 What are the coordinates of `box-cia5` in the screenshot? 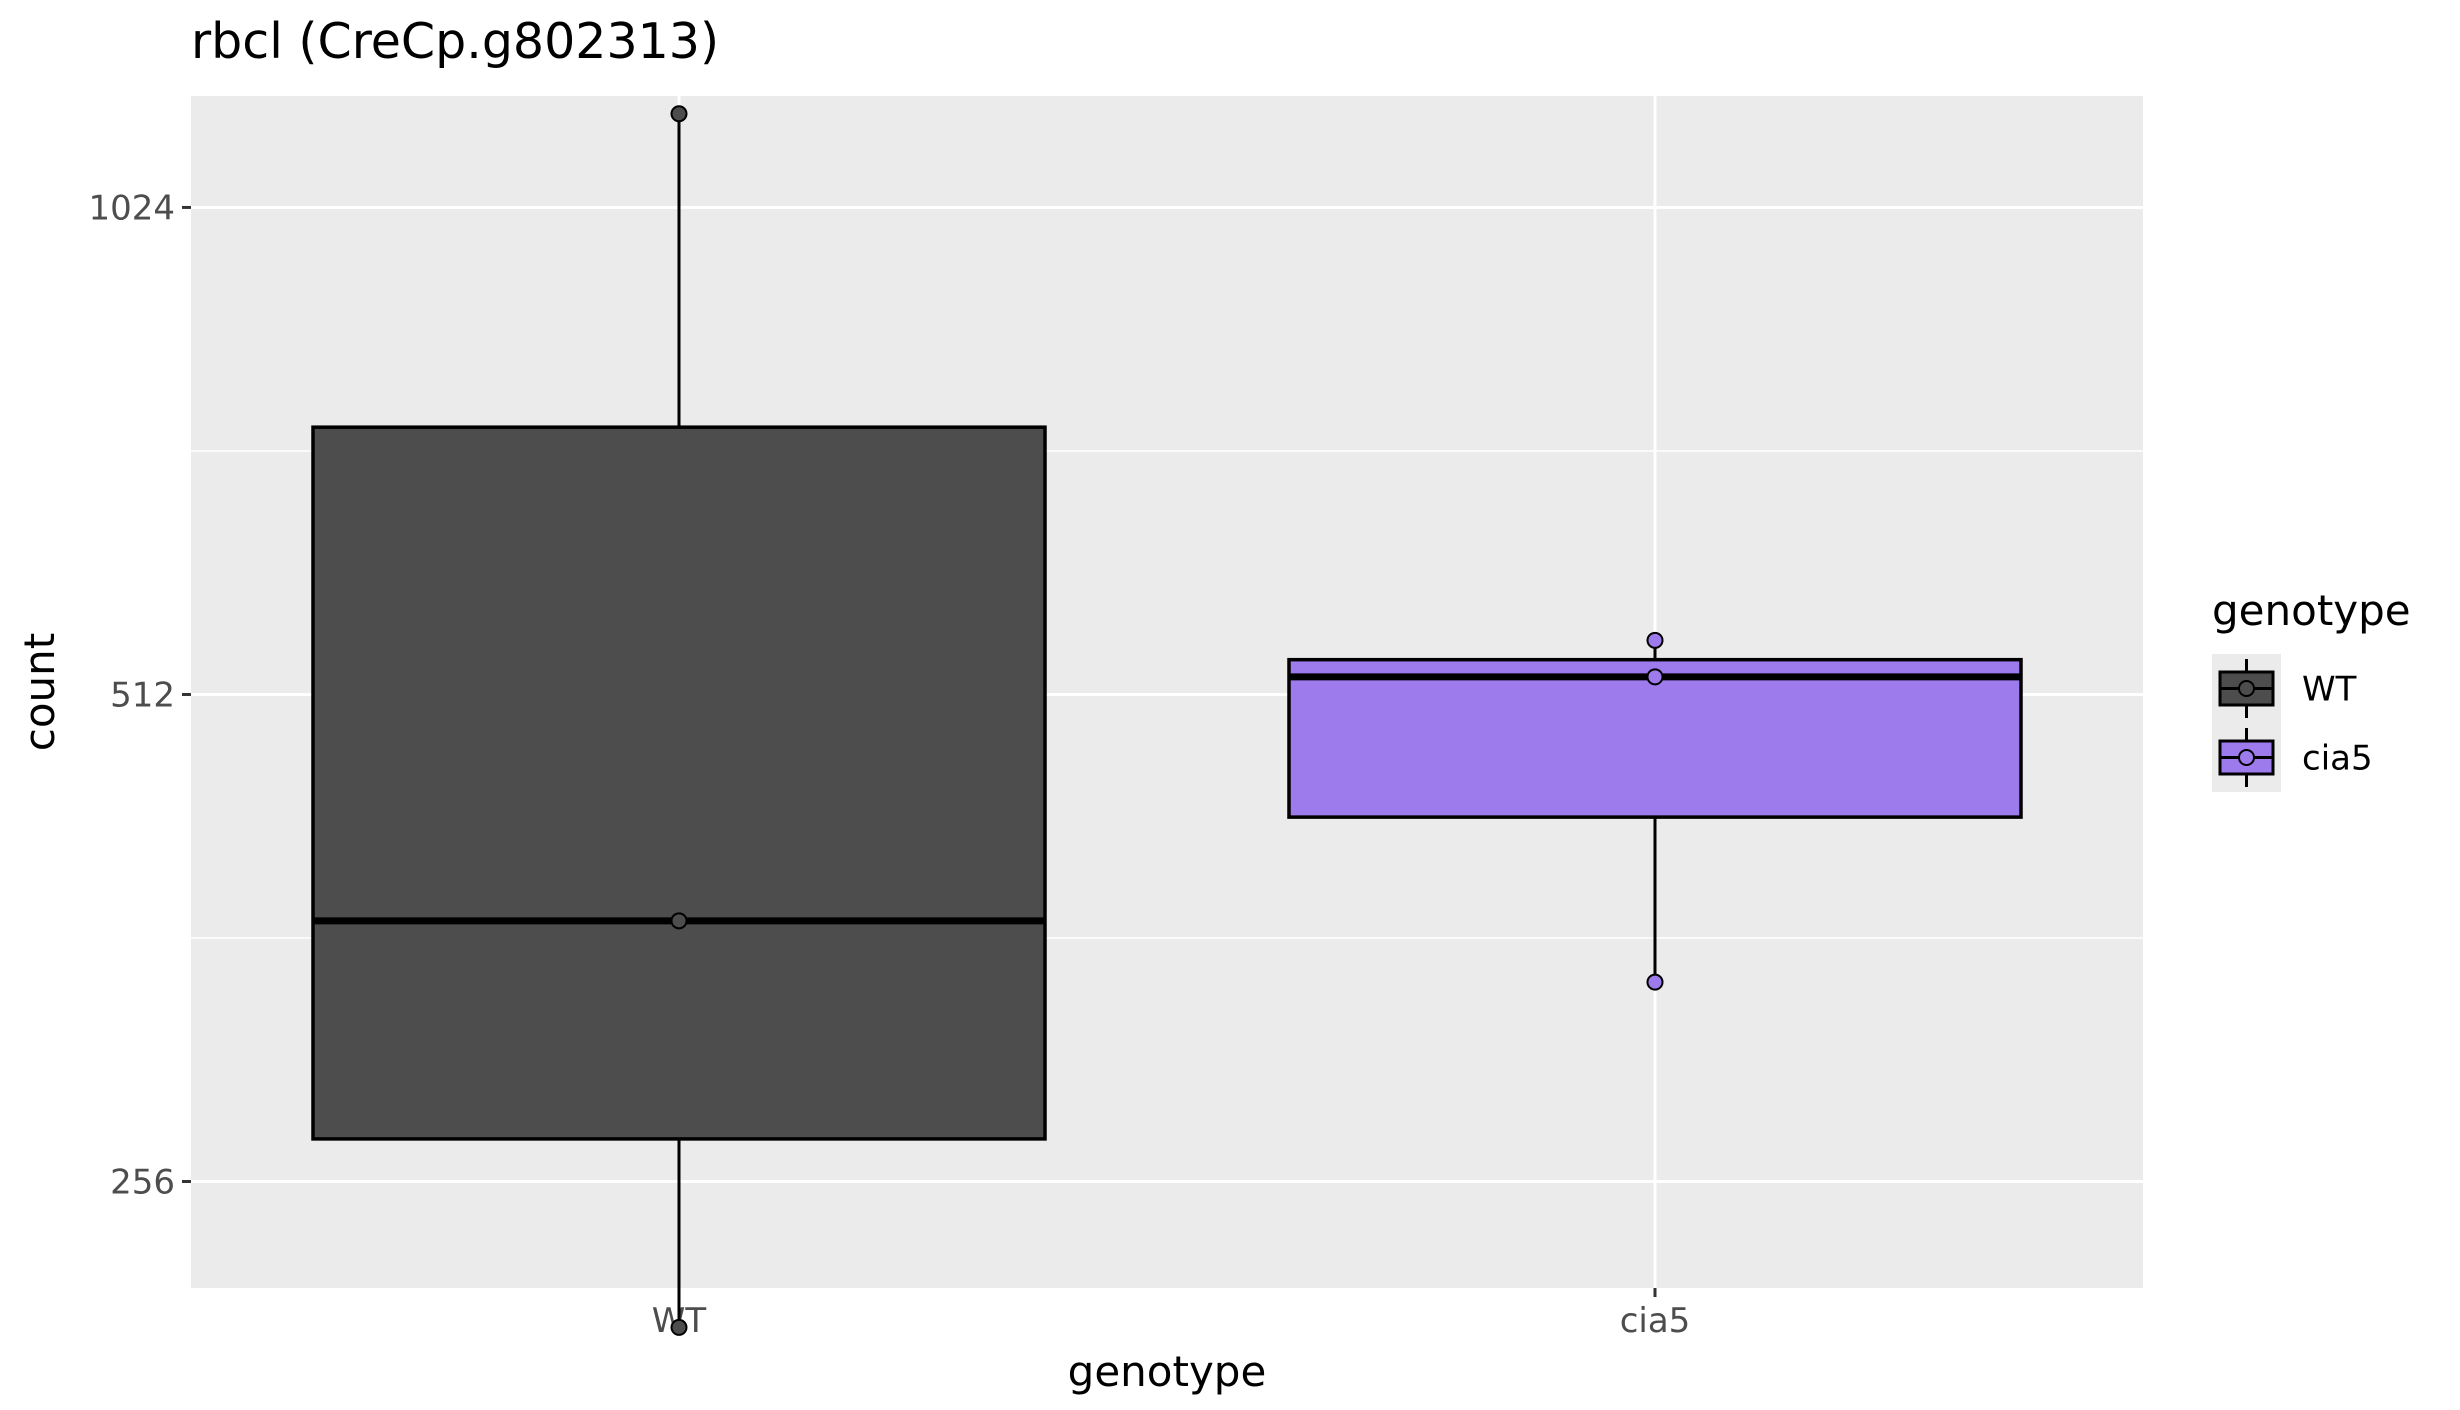 It's located at (1655, 811).